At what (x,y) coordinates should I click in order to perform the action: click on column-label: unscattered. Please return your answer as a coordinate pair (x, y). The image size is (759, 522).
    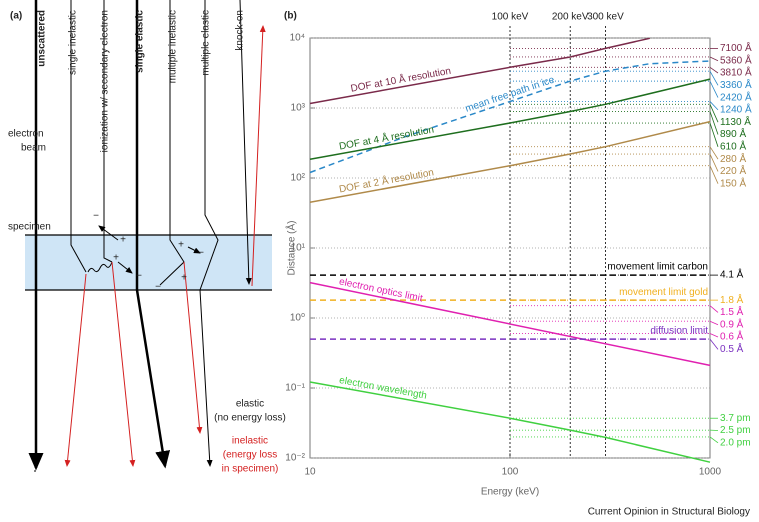
    Looking at the image, I should click on (42, 38).